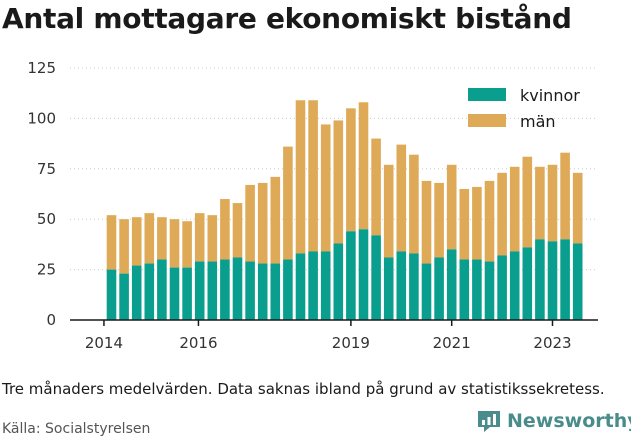  What do you see at coordinates (104, 343) in the screenshot?
I see `x-tick-label: 2014` at bounding box center [104, 343].